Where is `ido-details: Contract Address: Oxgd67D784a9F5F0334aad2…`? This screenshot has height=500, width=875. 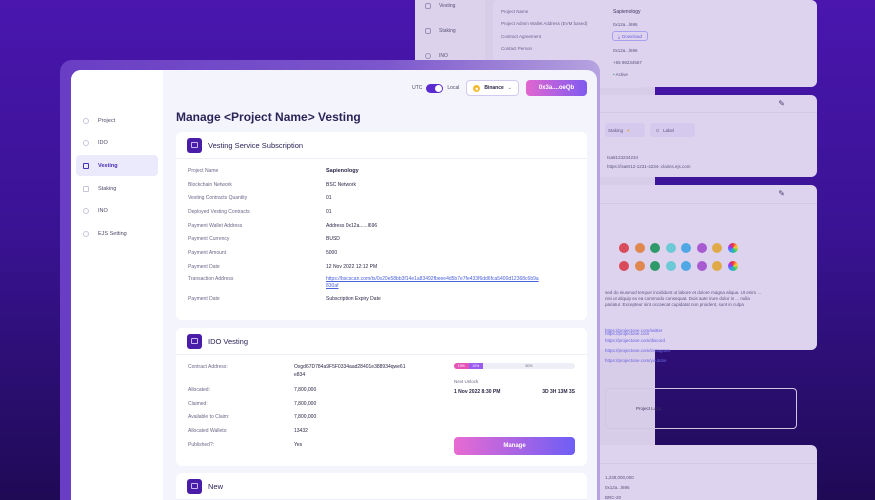
ido-details: Contract Address: Oxgd67D784a9F5F0334aad2… is located at coordinates (311, 406).